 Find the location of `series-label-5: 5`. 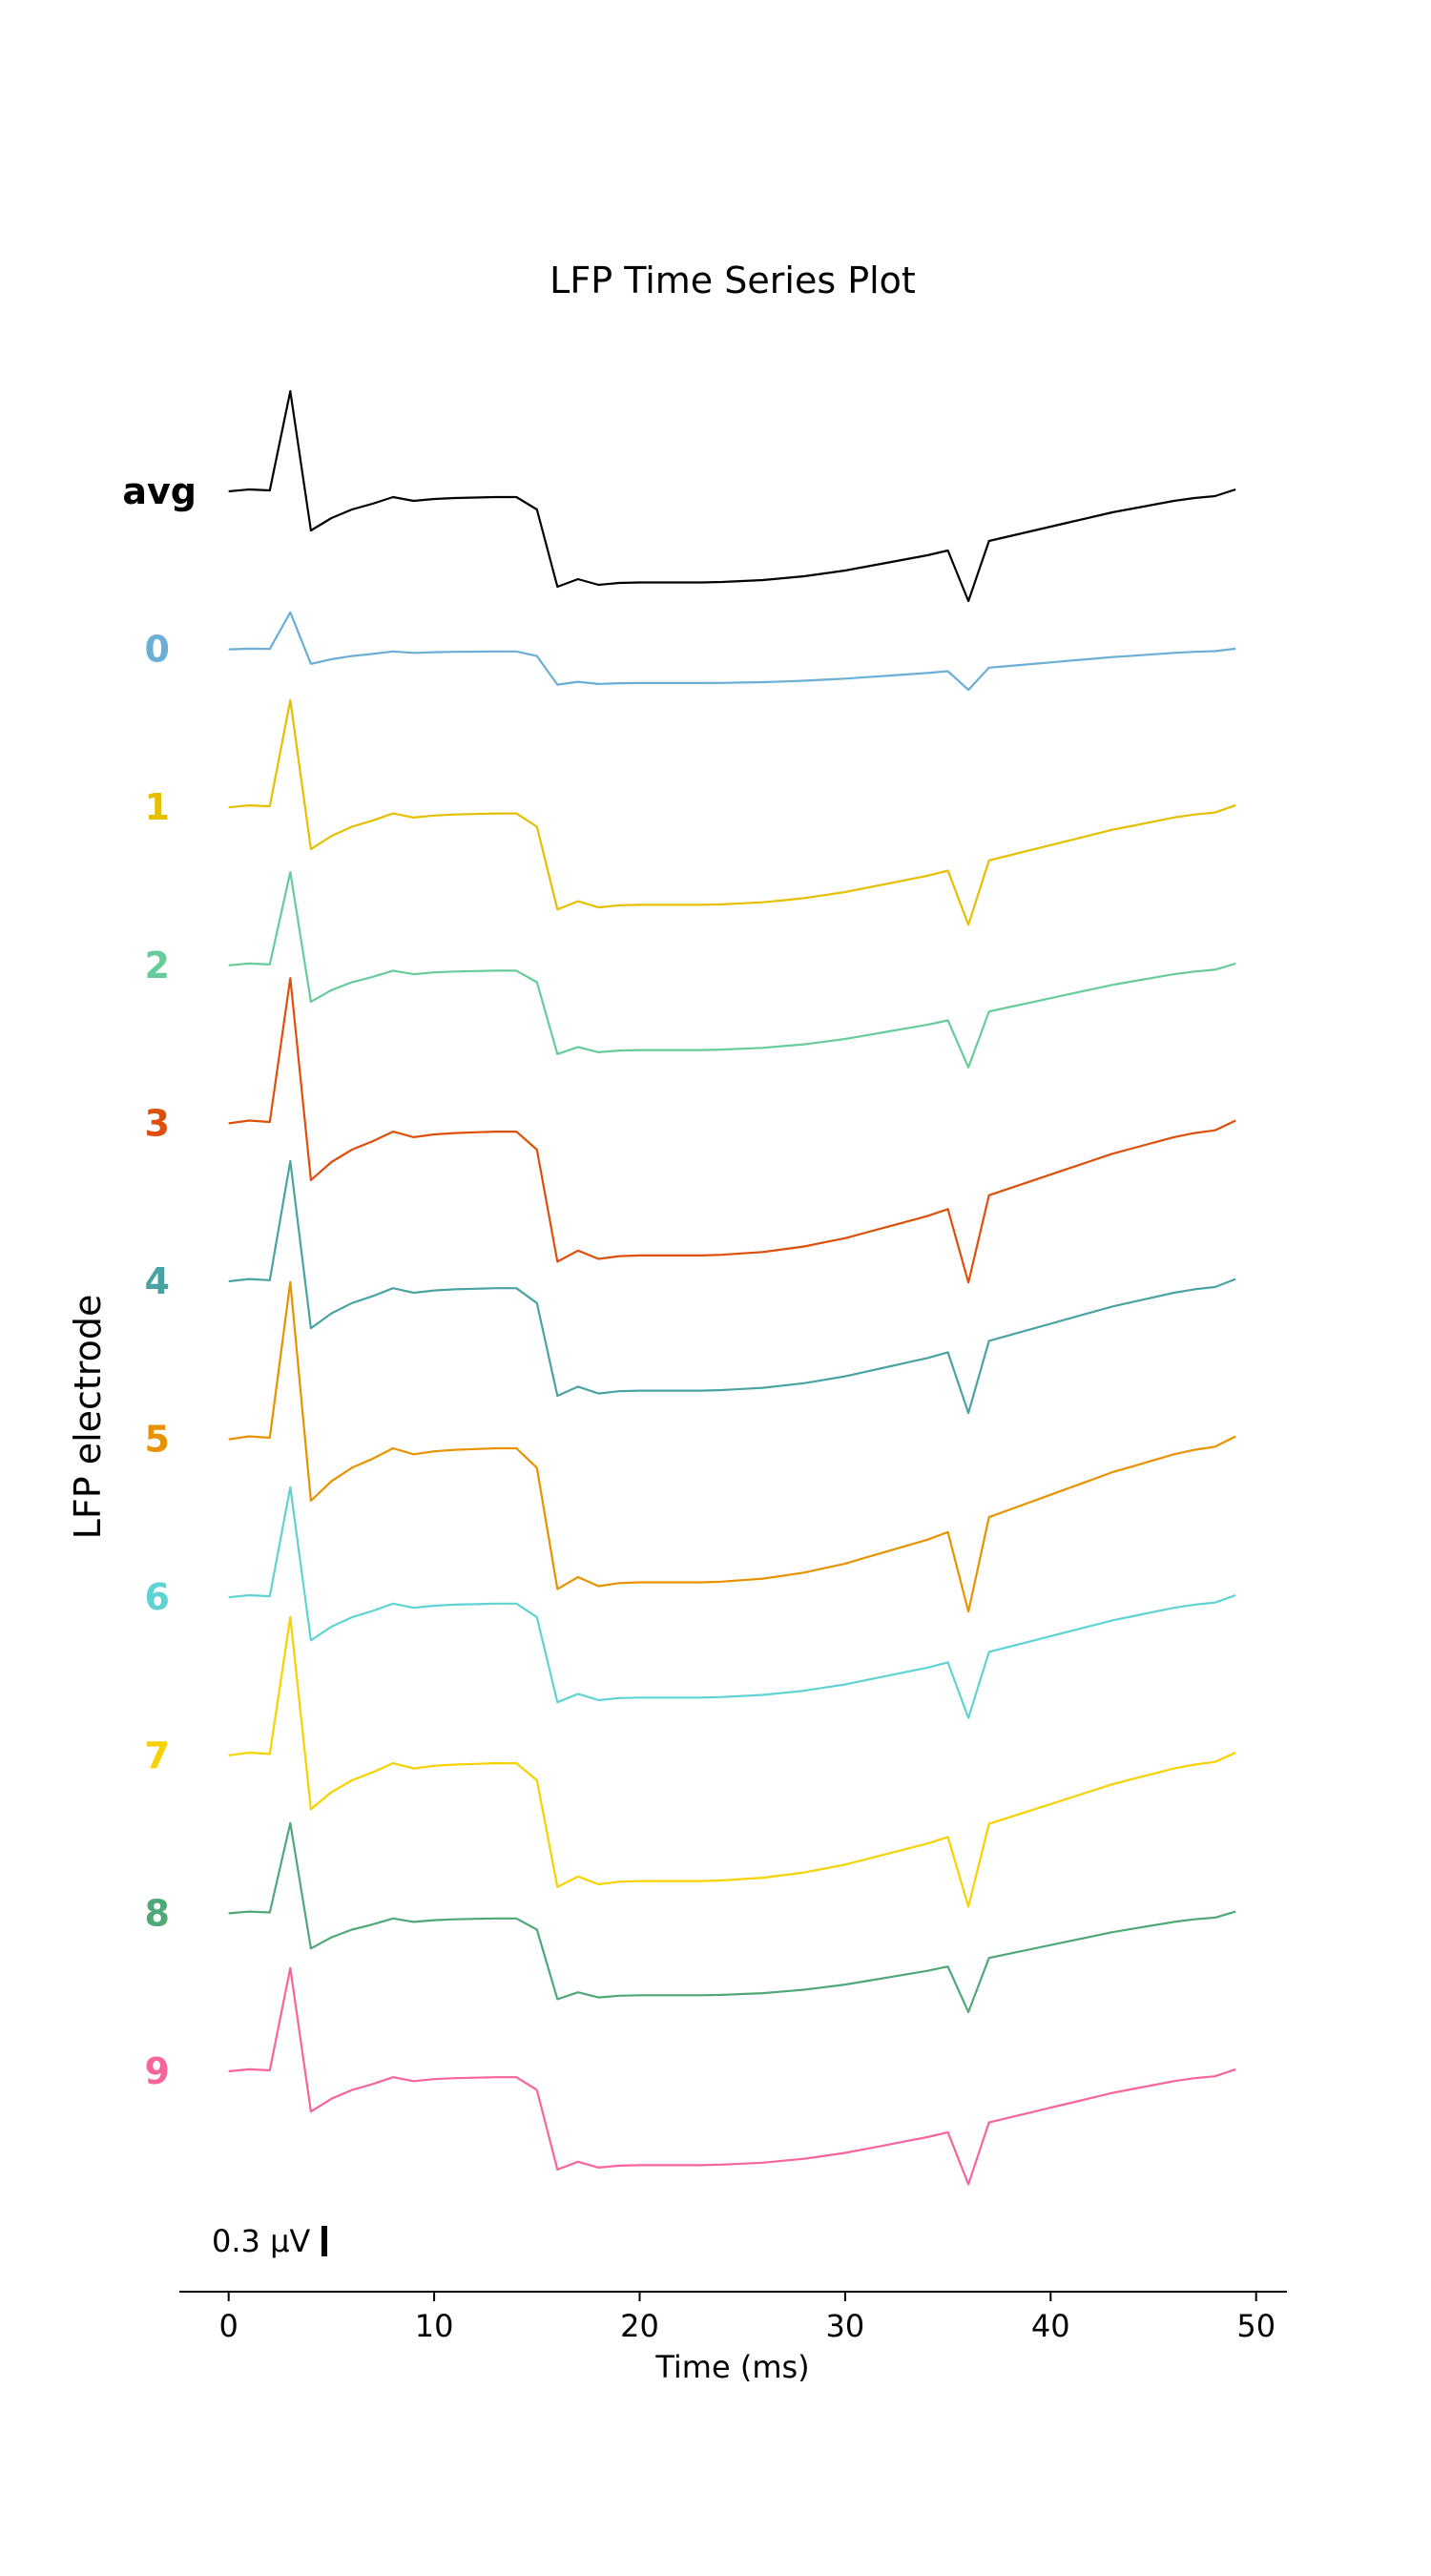

series-label-5: 5 is located at coordinates (157, 1440).